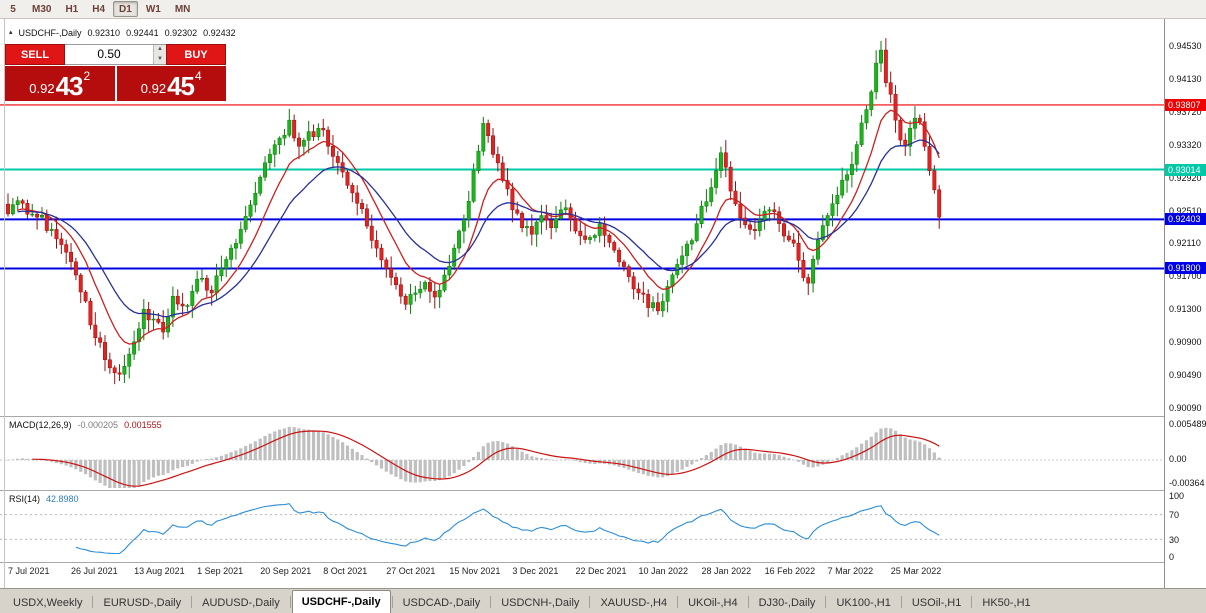 The width and height of the screenshot is (1206, 613). I want to click on price-axis-label: 0.93320, so click(1185, 144).